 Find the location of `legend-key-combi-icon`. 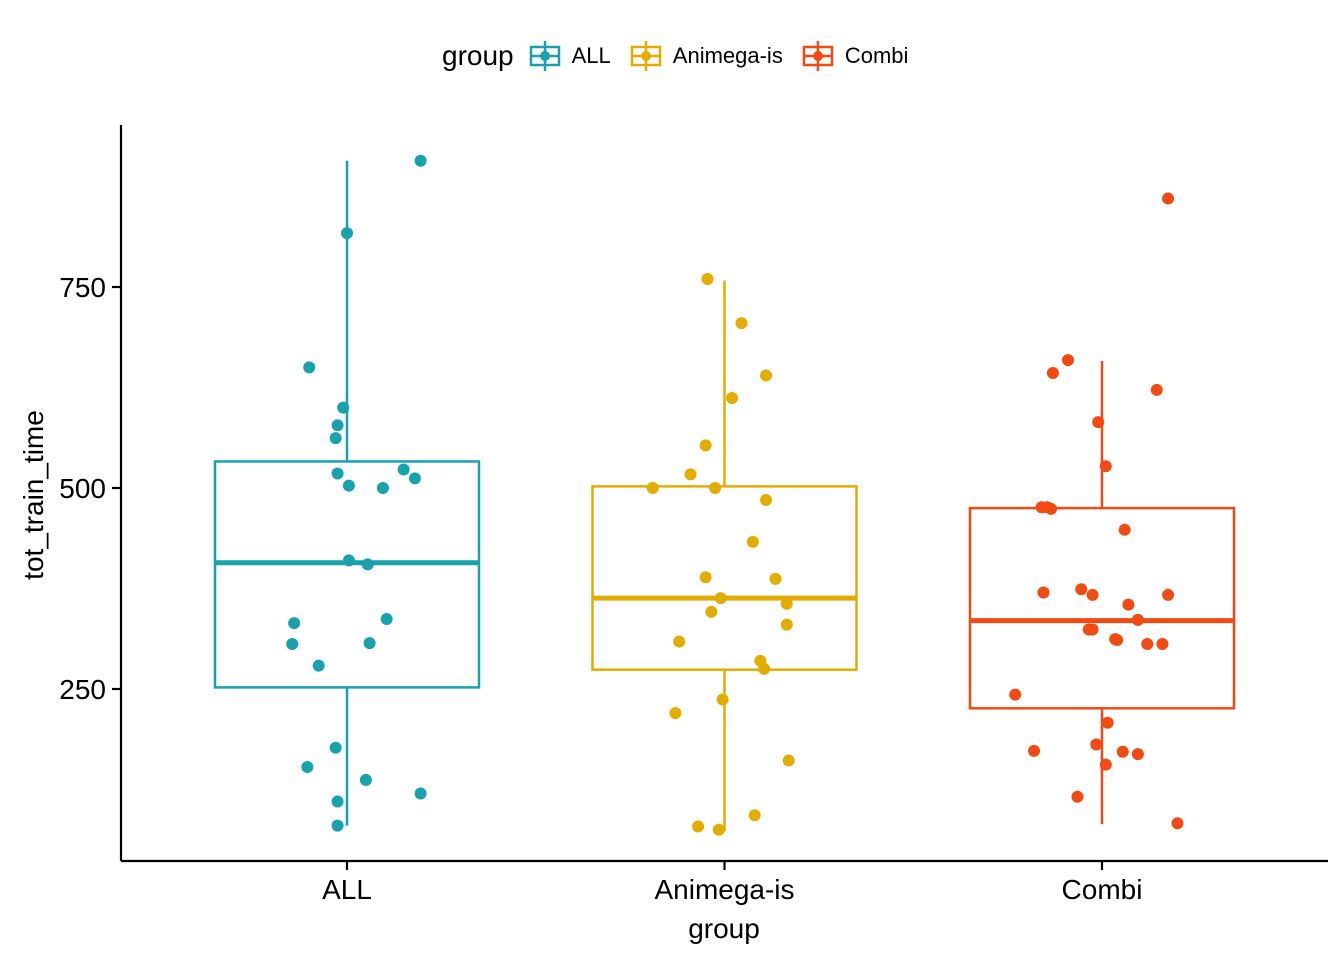

legend-key-combi-icon is located at coordinates (818, 56).